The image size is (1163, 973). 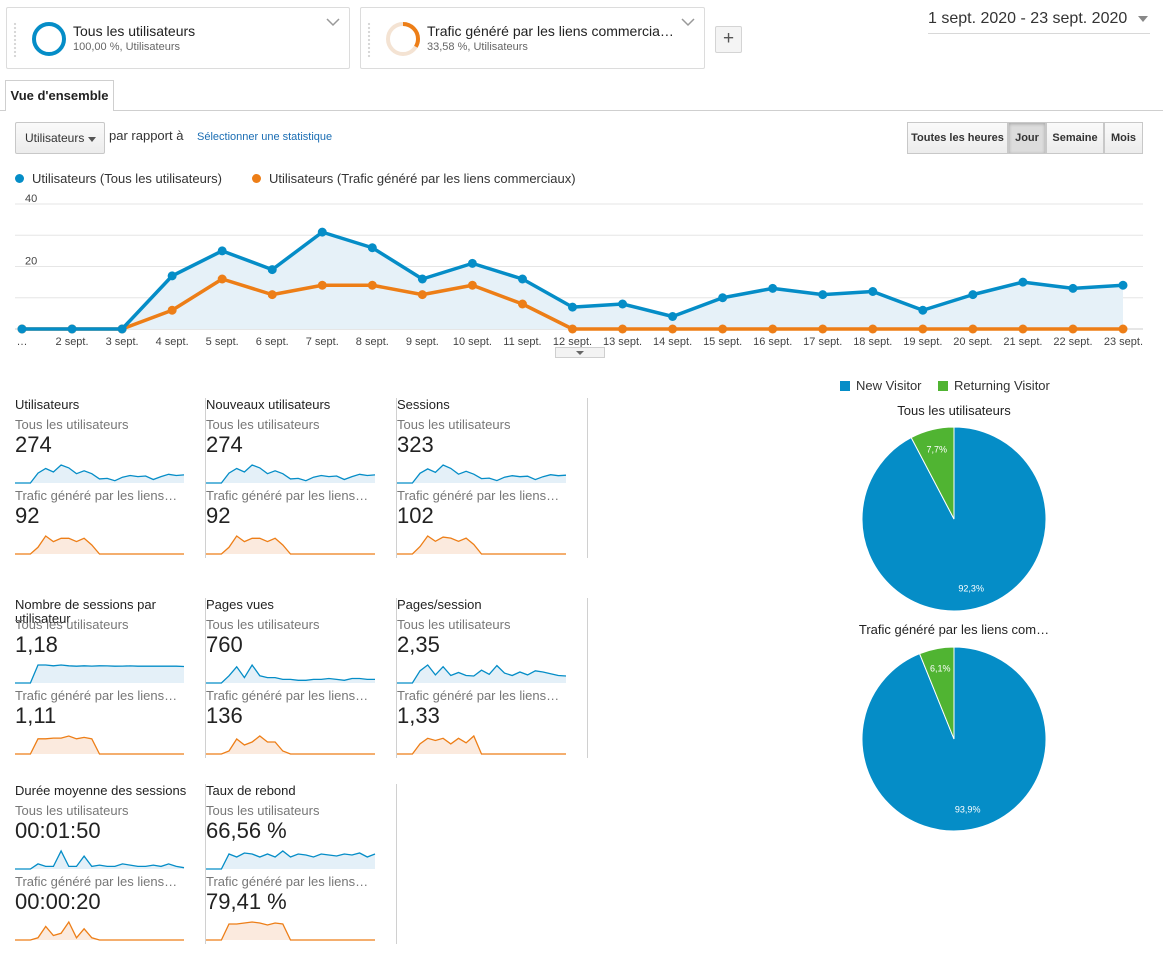 What do you see at coordinates (36, 644) in the screenshot?
I see `metric-value: 1,18` at bounding box center [36, 644].